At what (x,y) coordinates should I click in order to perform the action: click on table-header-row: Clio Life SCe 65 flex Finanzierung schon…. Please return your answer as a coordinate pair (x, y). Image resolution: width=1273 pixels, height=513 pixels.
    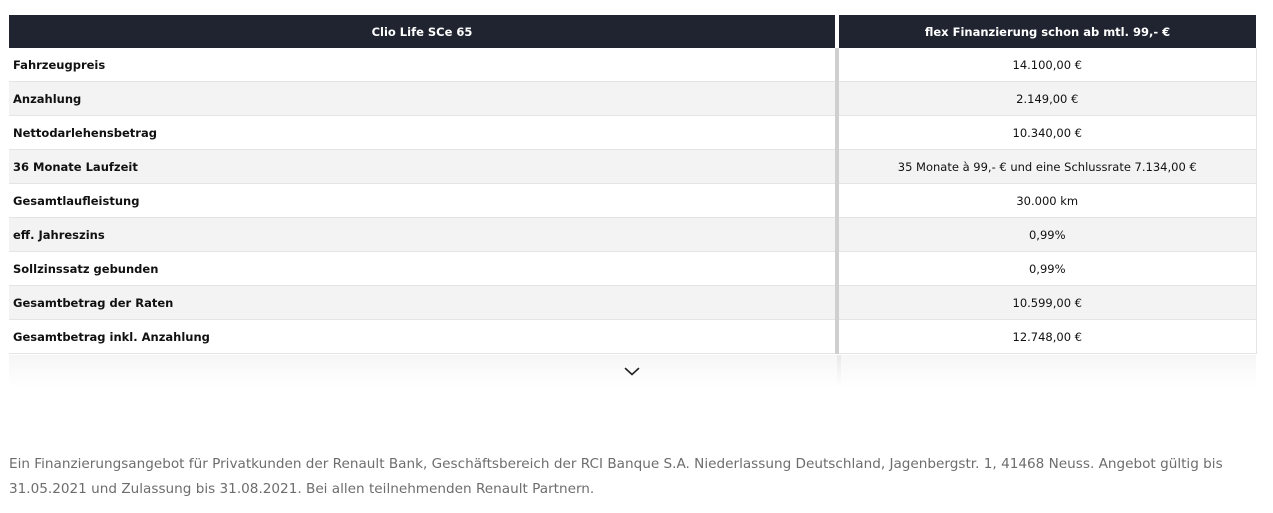
    Looking at the image, I should click on (632, 31).